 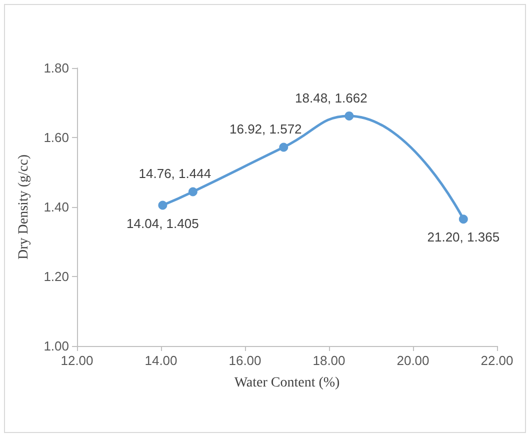 I want to click on data-label: 14.04, 1.405, so click(x=162, y=223).